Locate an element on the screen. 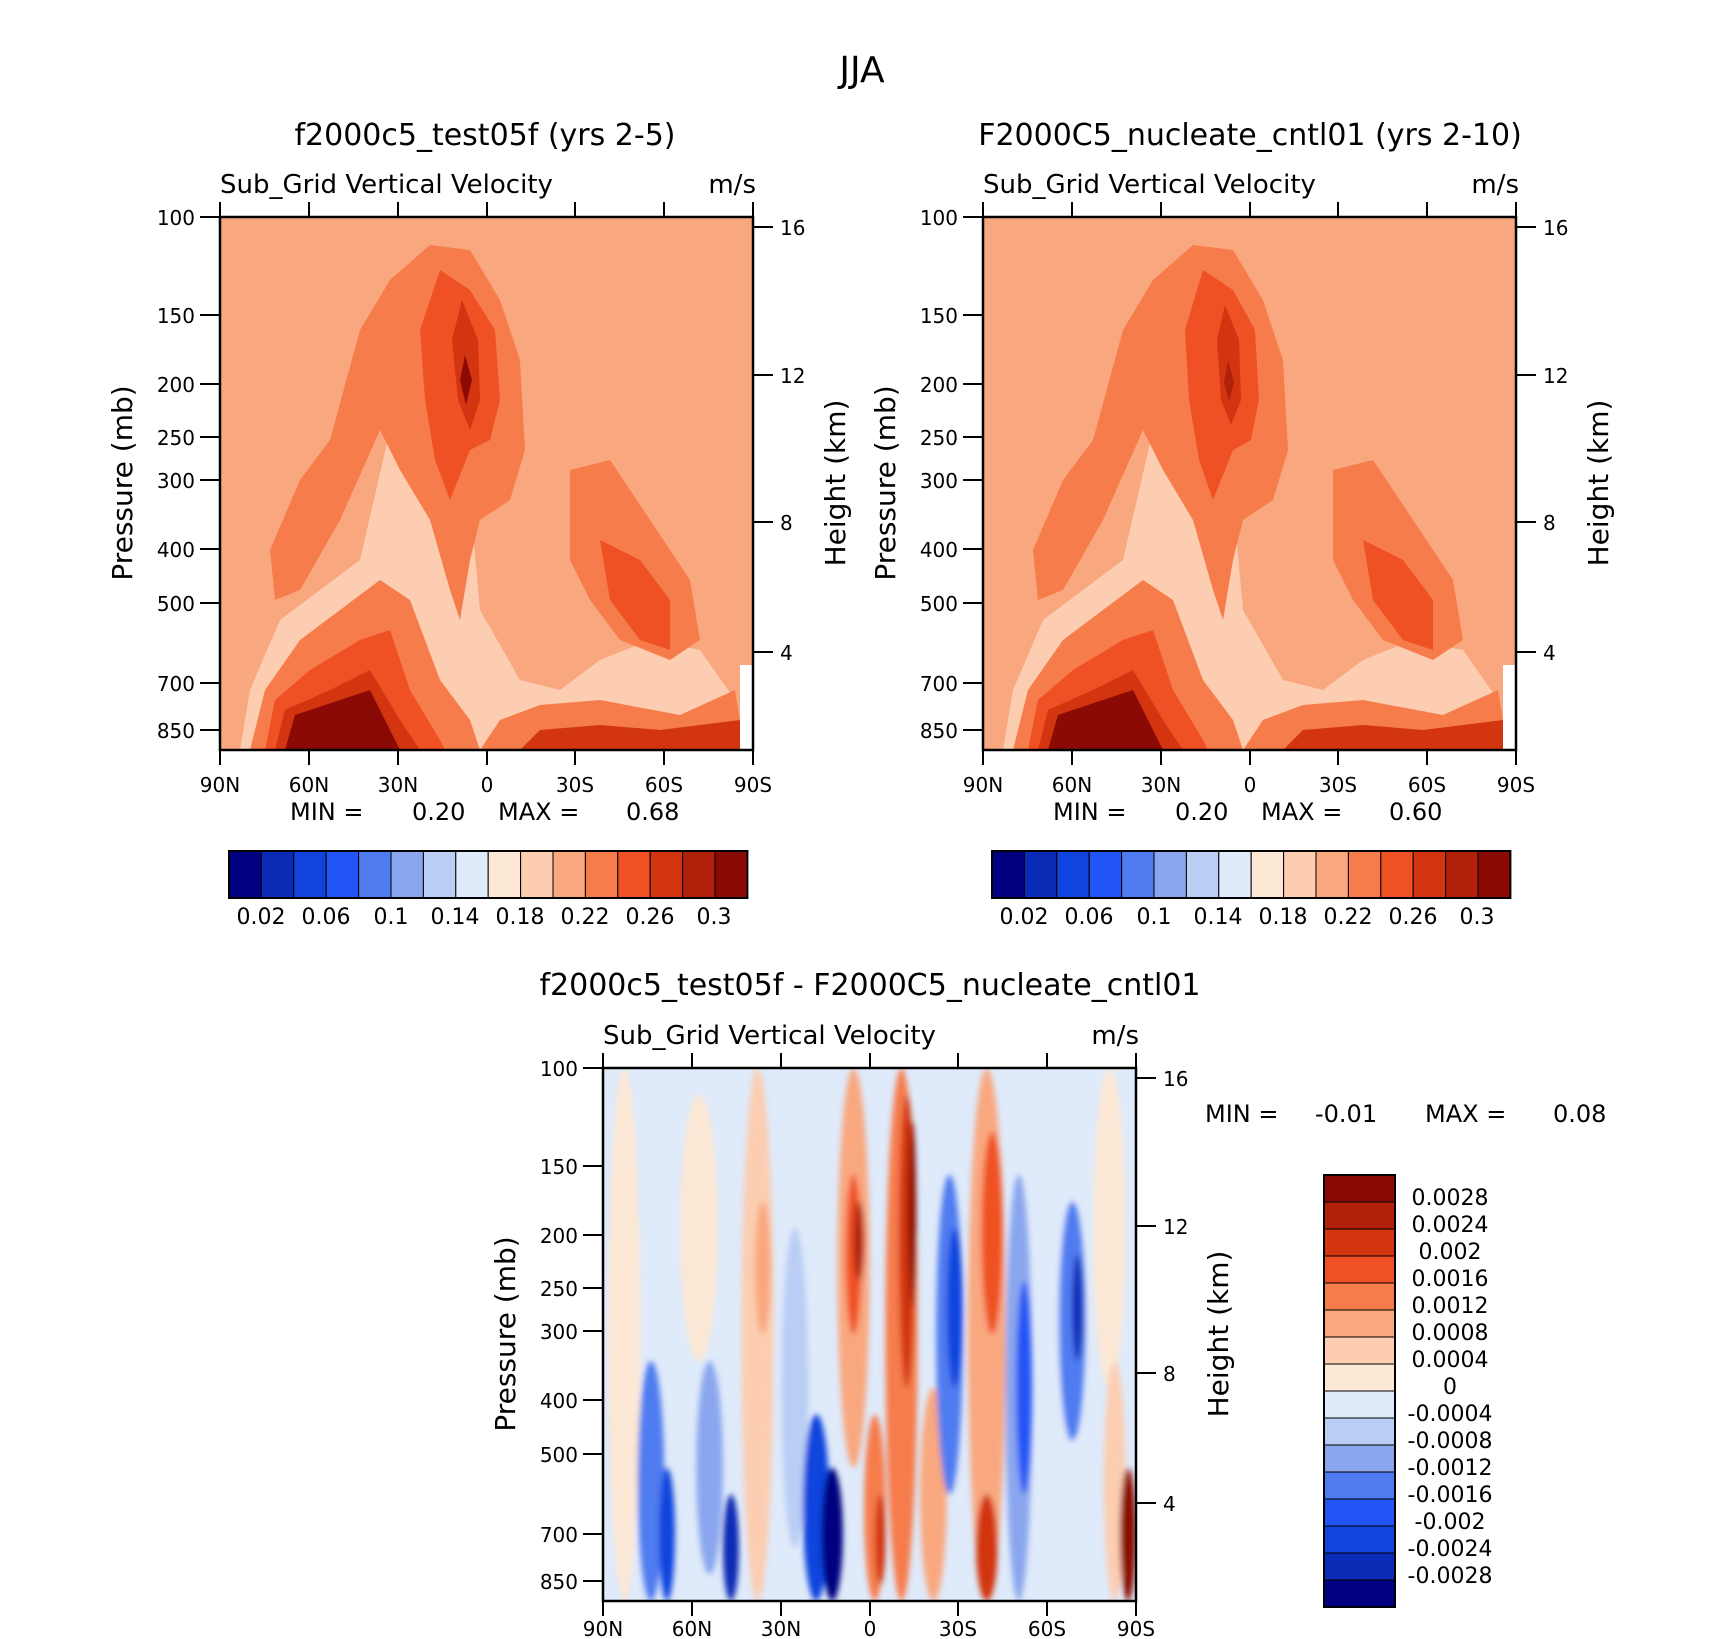 This screenshot has width=1710, height=1639. panel-1-y2-axis: 16 12 8 4 Height (km) is located at coordinates (802, 440).